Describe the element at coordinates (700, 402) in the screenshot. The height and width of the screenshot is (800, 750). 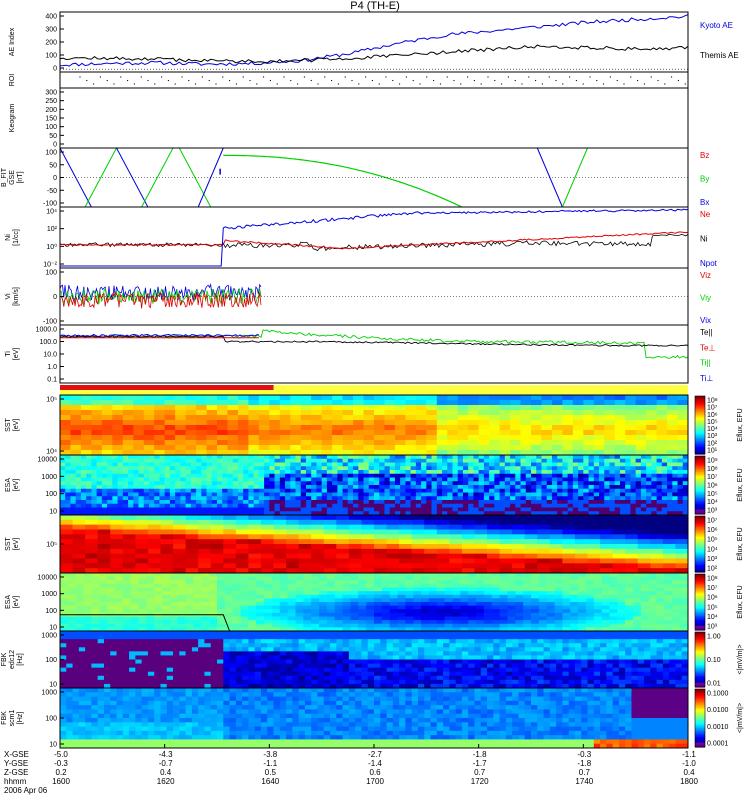
I see `sst_e-colorbar-cell` at that location.